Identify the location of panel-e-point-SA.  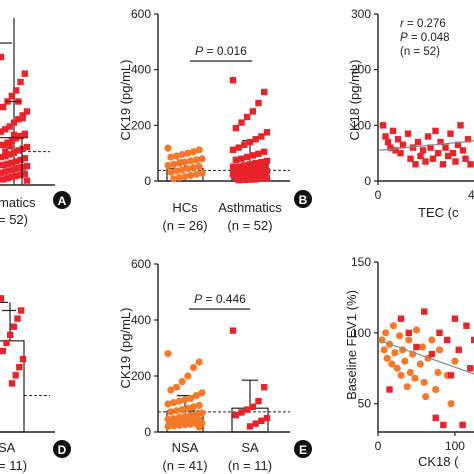
(241, 412).